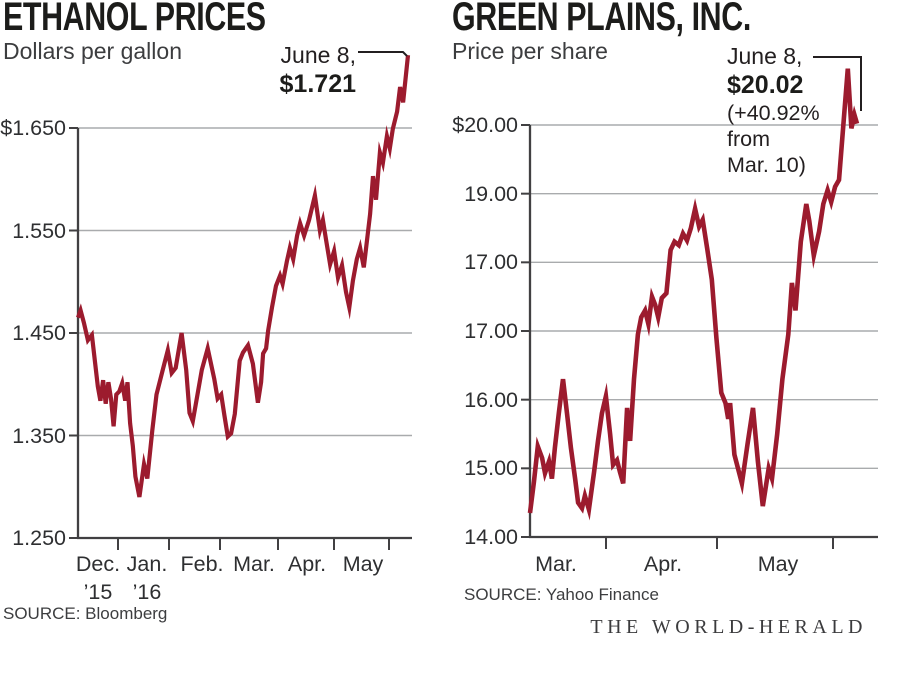 The width and height of the screenshot is (900, 700). I want to click on y-tick-label: 1.450, so click(39, 333).